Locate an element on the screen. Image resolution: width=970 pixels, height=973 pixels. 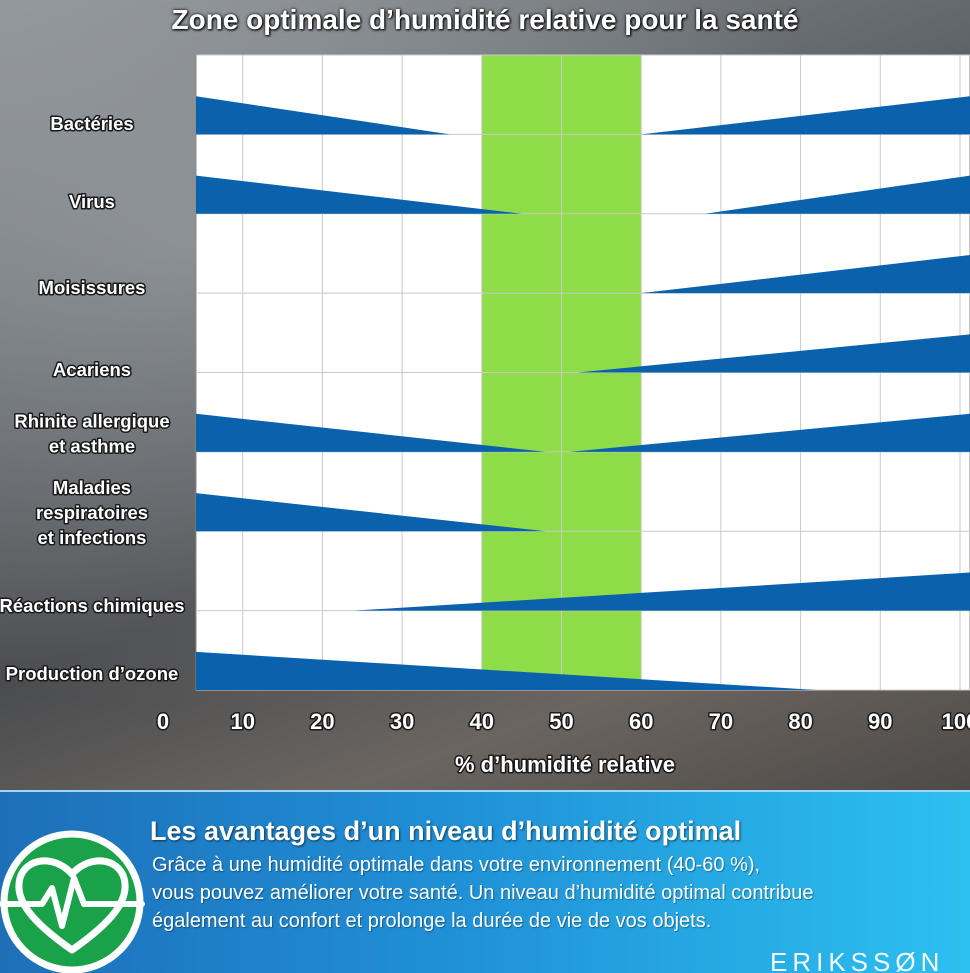
x-tick-label: 50 is located at coordinates (561, 721).